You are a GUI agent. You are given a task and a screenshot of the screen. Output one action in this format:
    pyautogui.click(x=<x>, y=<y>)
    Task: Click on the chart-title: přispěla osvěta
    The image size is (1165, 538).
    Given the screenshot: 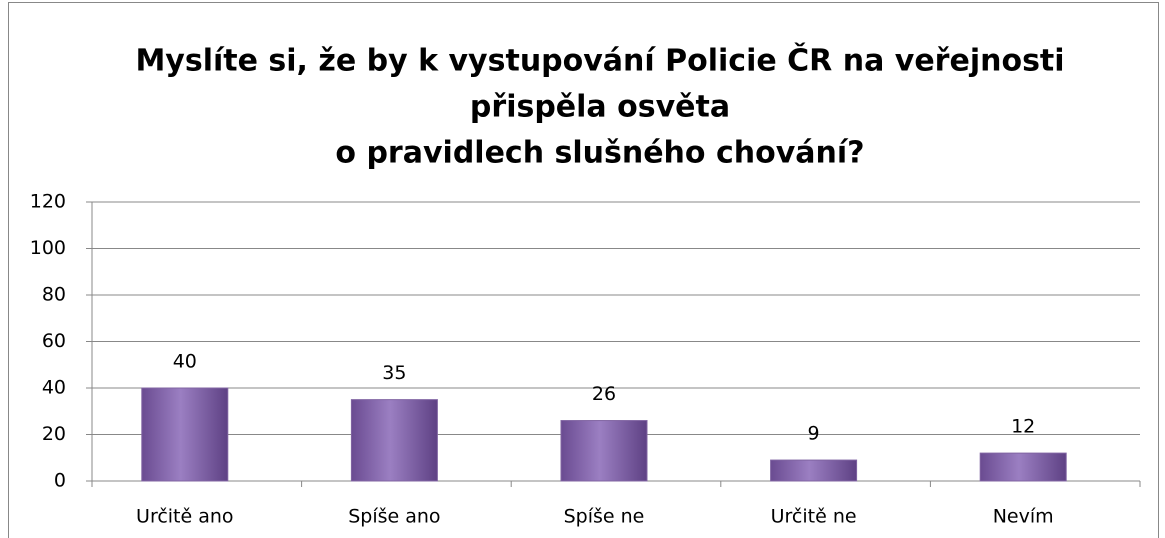 What is the action you would take?
    pyautogui.click(x=600, y=107)
    